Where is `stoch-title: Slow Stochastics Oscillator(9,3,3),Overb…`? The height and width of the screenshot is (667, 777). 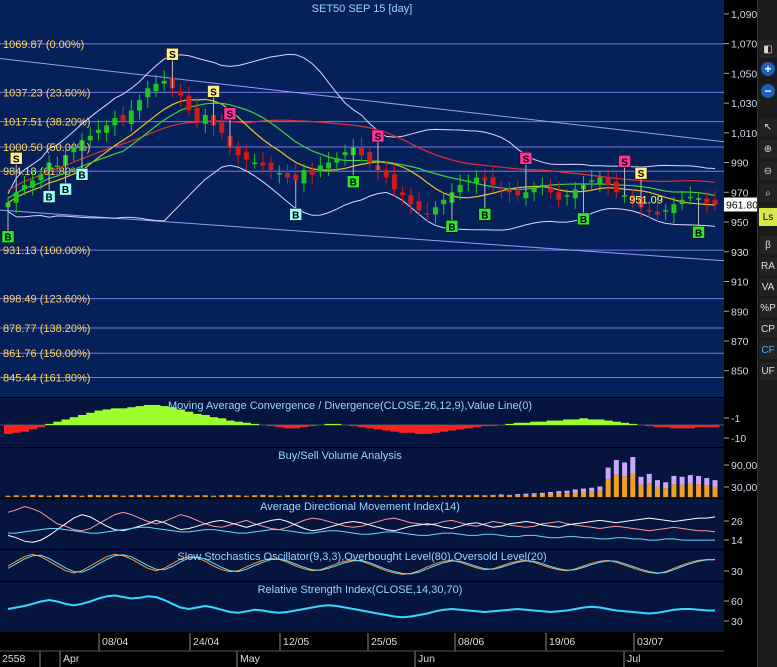
stoch-title: Slow Stochastics Oscillator(9,3,3),Overb… is located at coordinates (361, 557).